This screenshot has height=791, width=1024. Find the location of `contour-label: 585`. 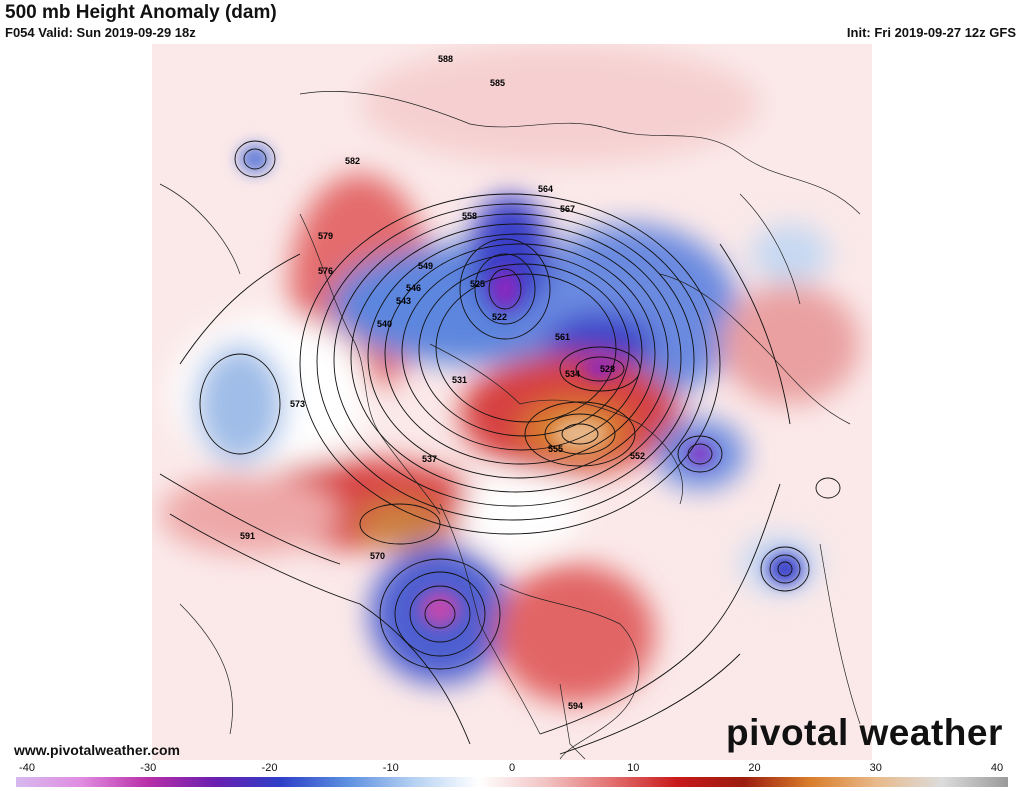

contour-label: 585 is located at coordinates (497, 83).